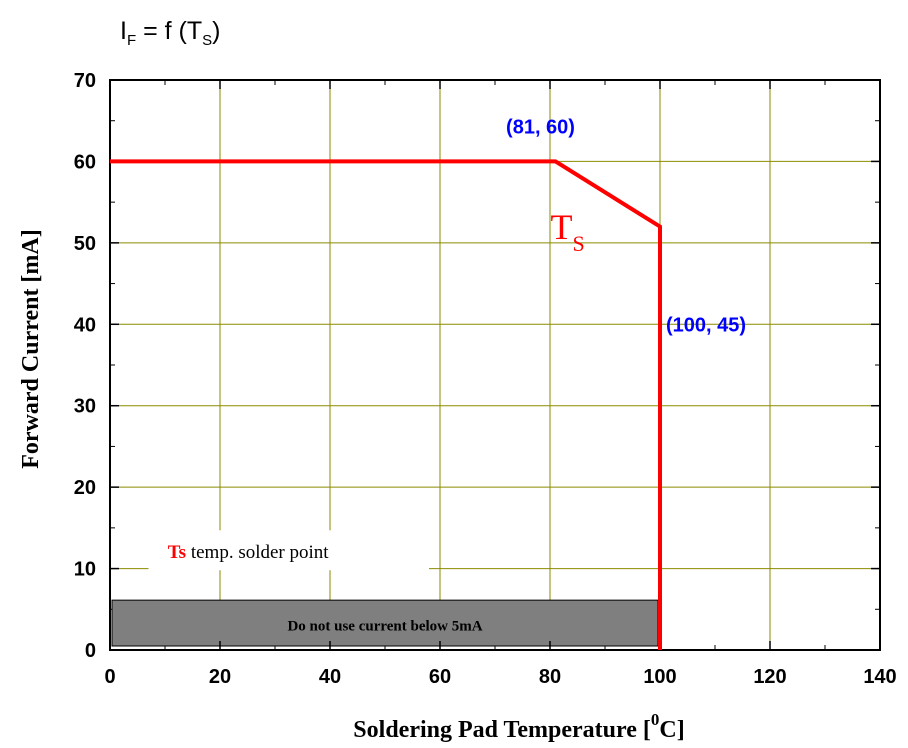 The width and height of the screenshot is (908, 748). I want to click on restricted-band, so click(385, 623).